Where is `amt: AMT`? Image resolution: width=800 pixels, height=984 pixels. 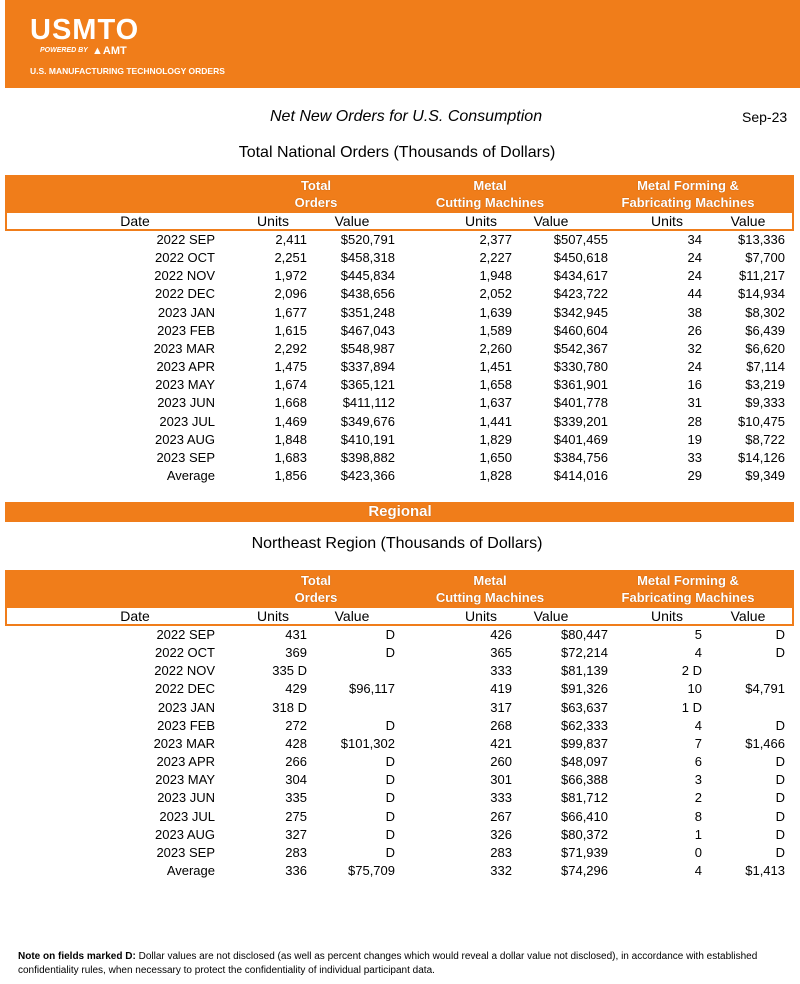 amt: AMT is located at coordinates (114, 51).